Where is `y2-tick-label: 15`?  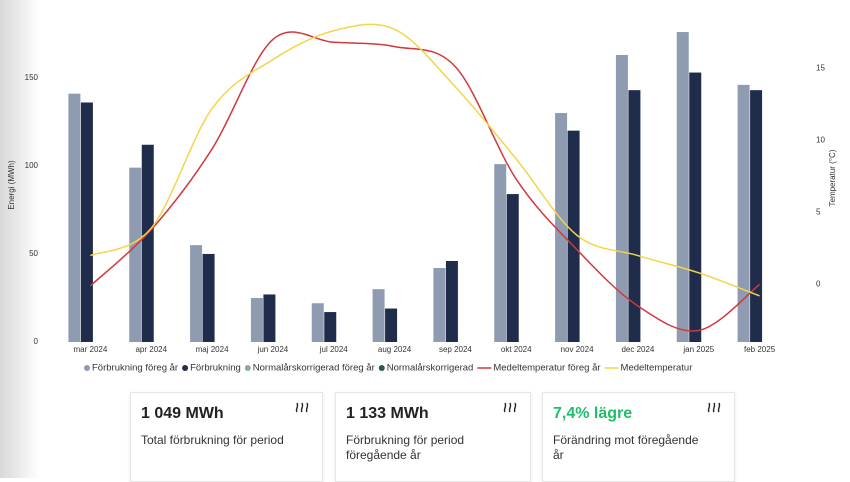
y2-tick-label: 15 is located at coordinates (820, 67).